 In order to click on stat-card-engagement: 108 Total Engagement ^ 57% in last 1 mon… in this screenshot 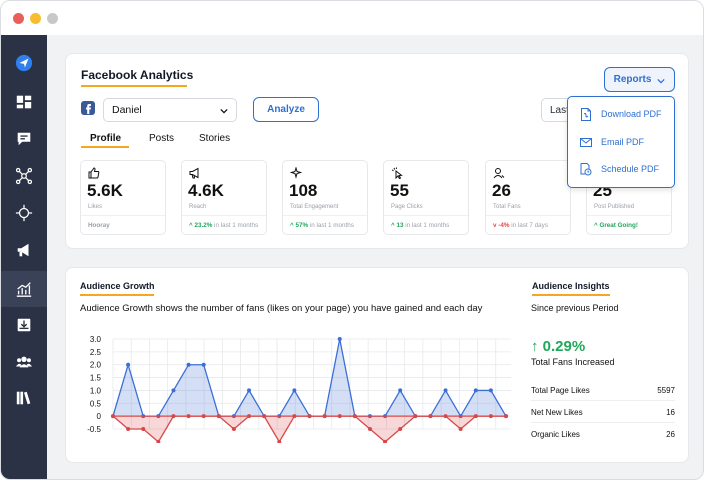, I will do `click(325, 197)`.